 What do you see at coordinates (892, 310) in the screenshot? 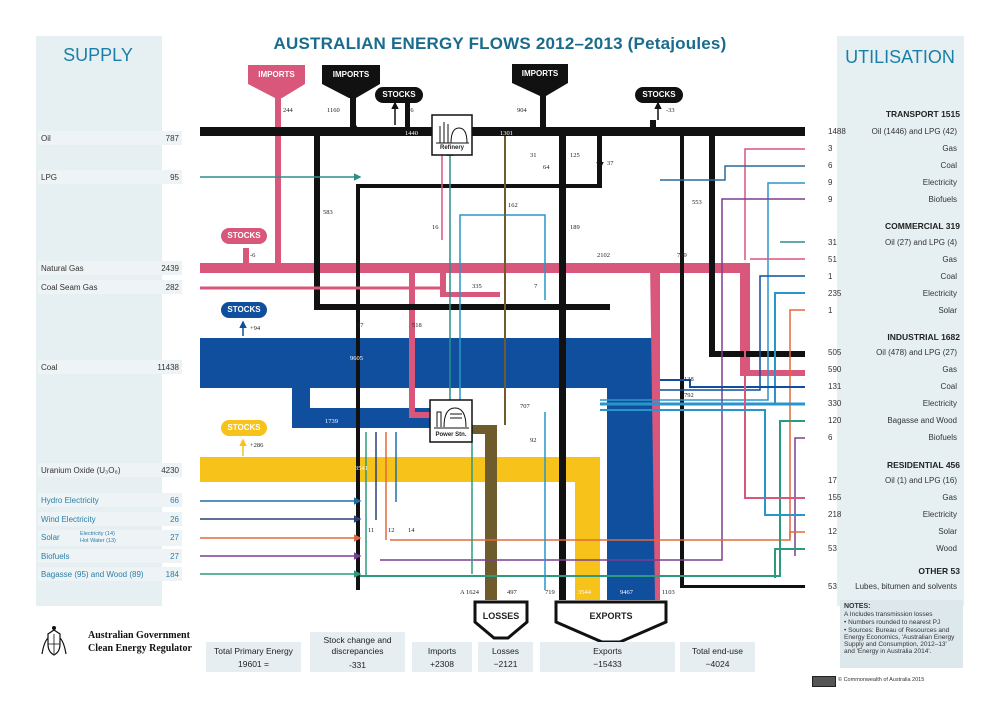
I see `util-row: 1 Solar` at bounding box center [892, 310].